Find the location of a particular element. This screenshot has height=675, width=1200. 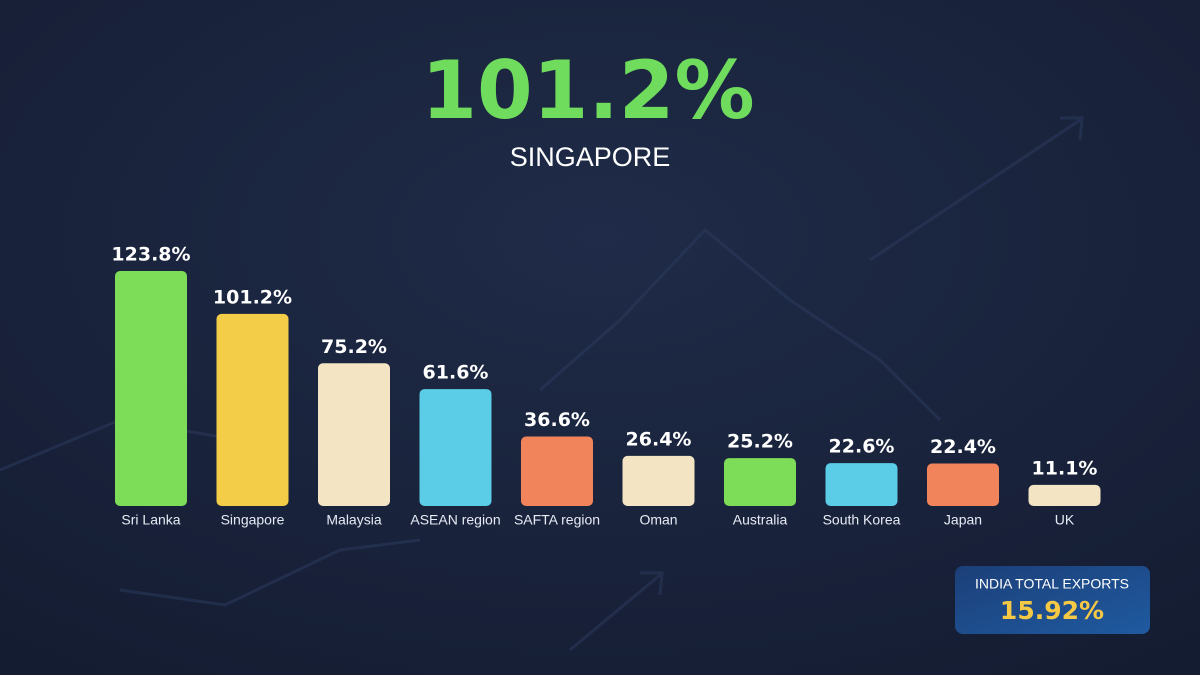

category-label: Oman is located at coordinates (658, 520).